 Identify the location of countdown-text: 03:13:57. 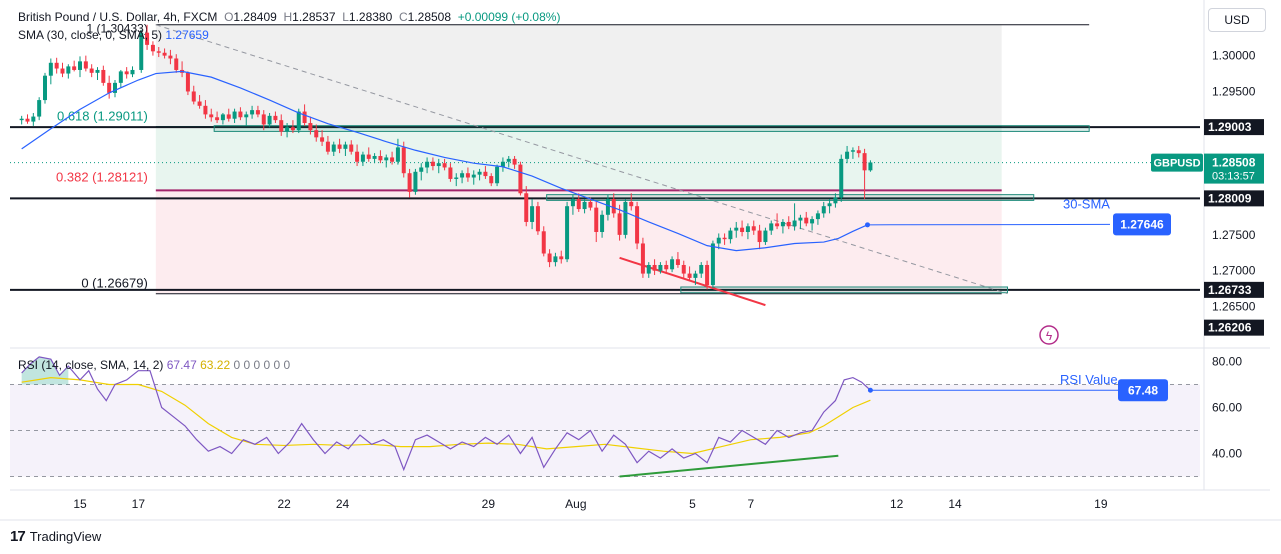
(1233, 177).